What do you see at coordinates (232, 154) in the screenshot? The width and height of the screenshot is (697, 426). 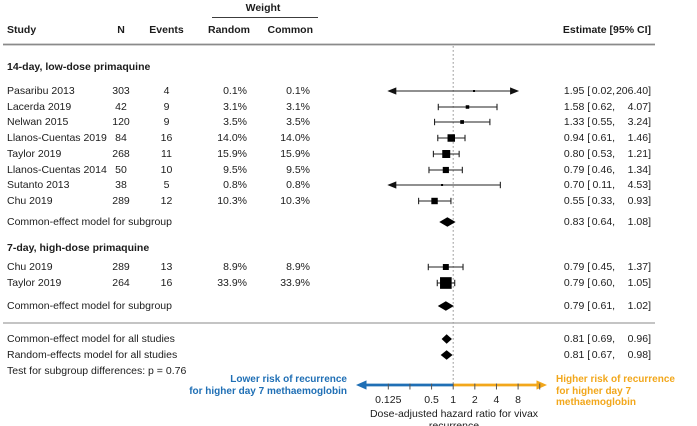 I see `random-weight: 15.9%` at bounding box center [232, 154].